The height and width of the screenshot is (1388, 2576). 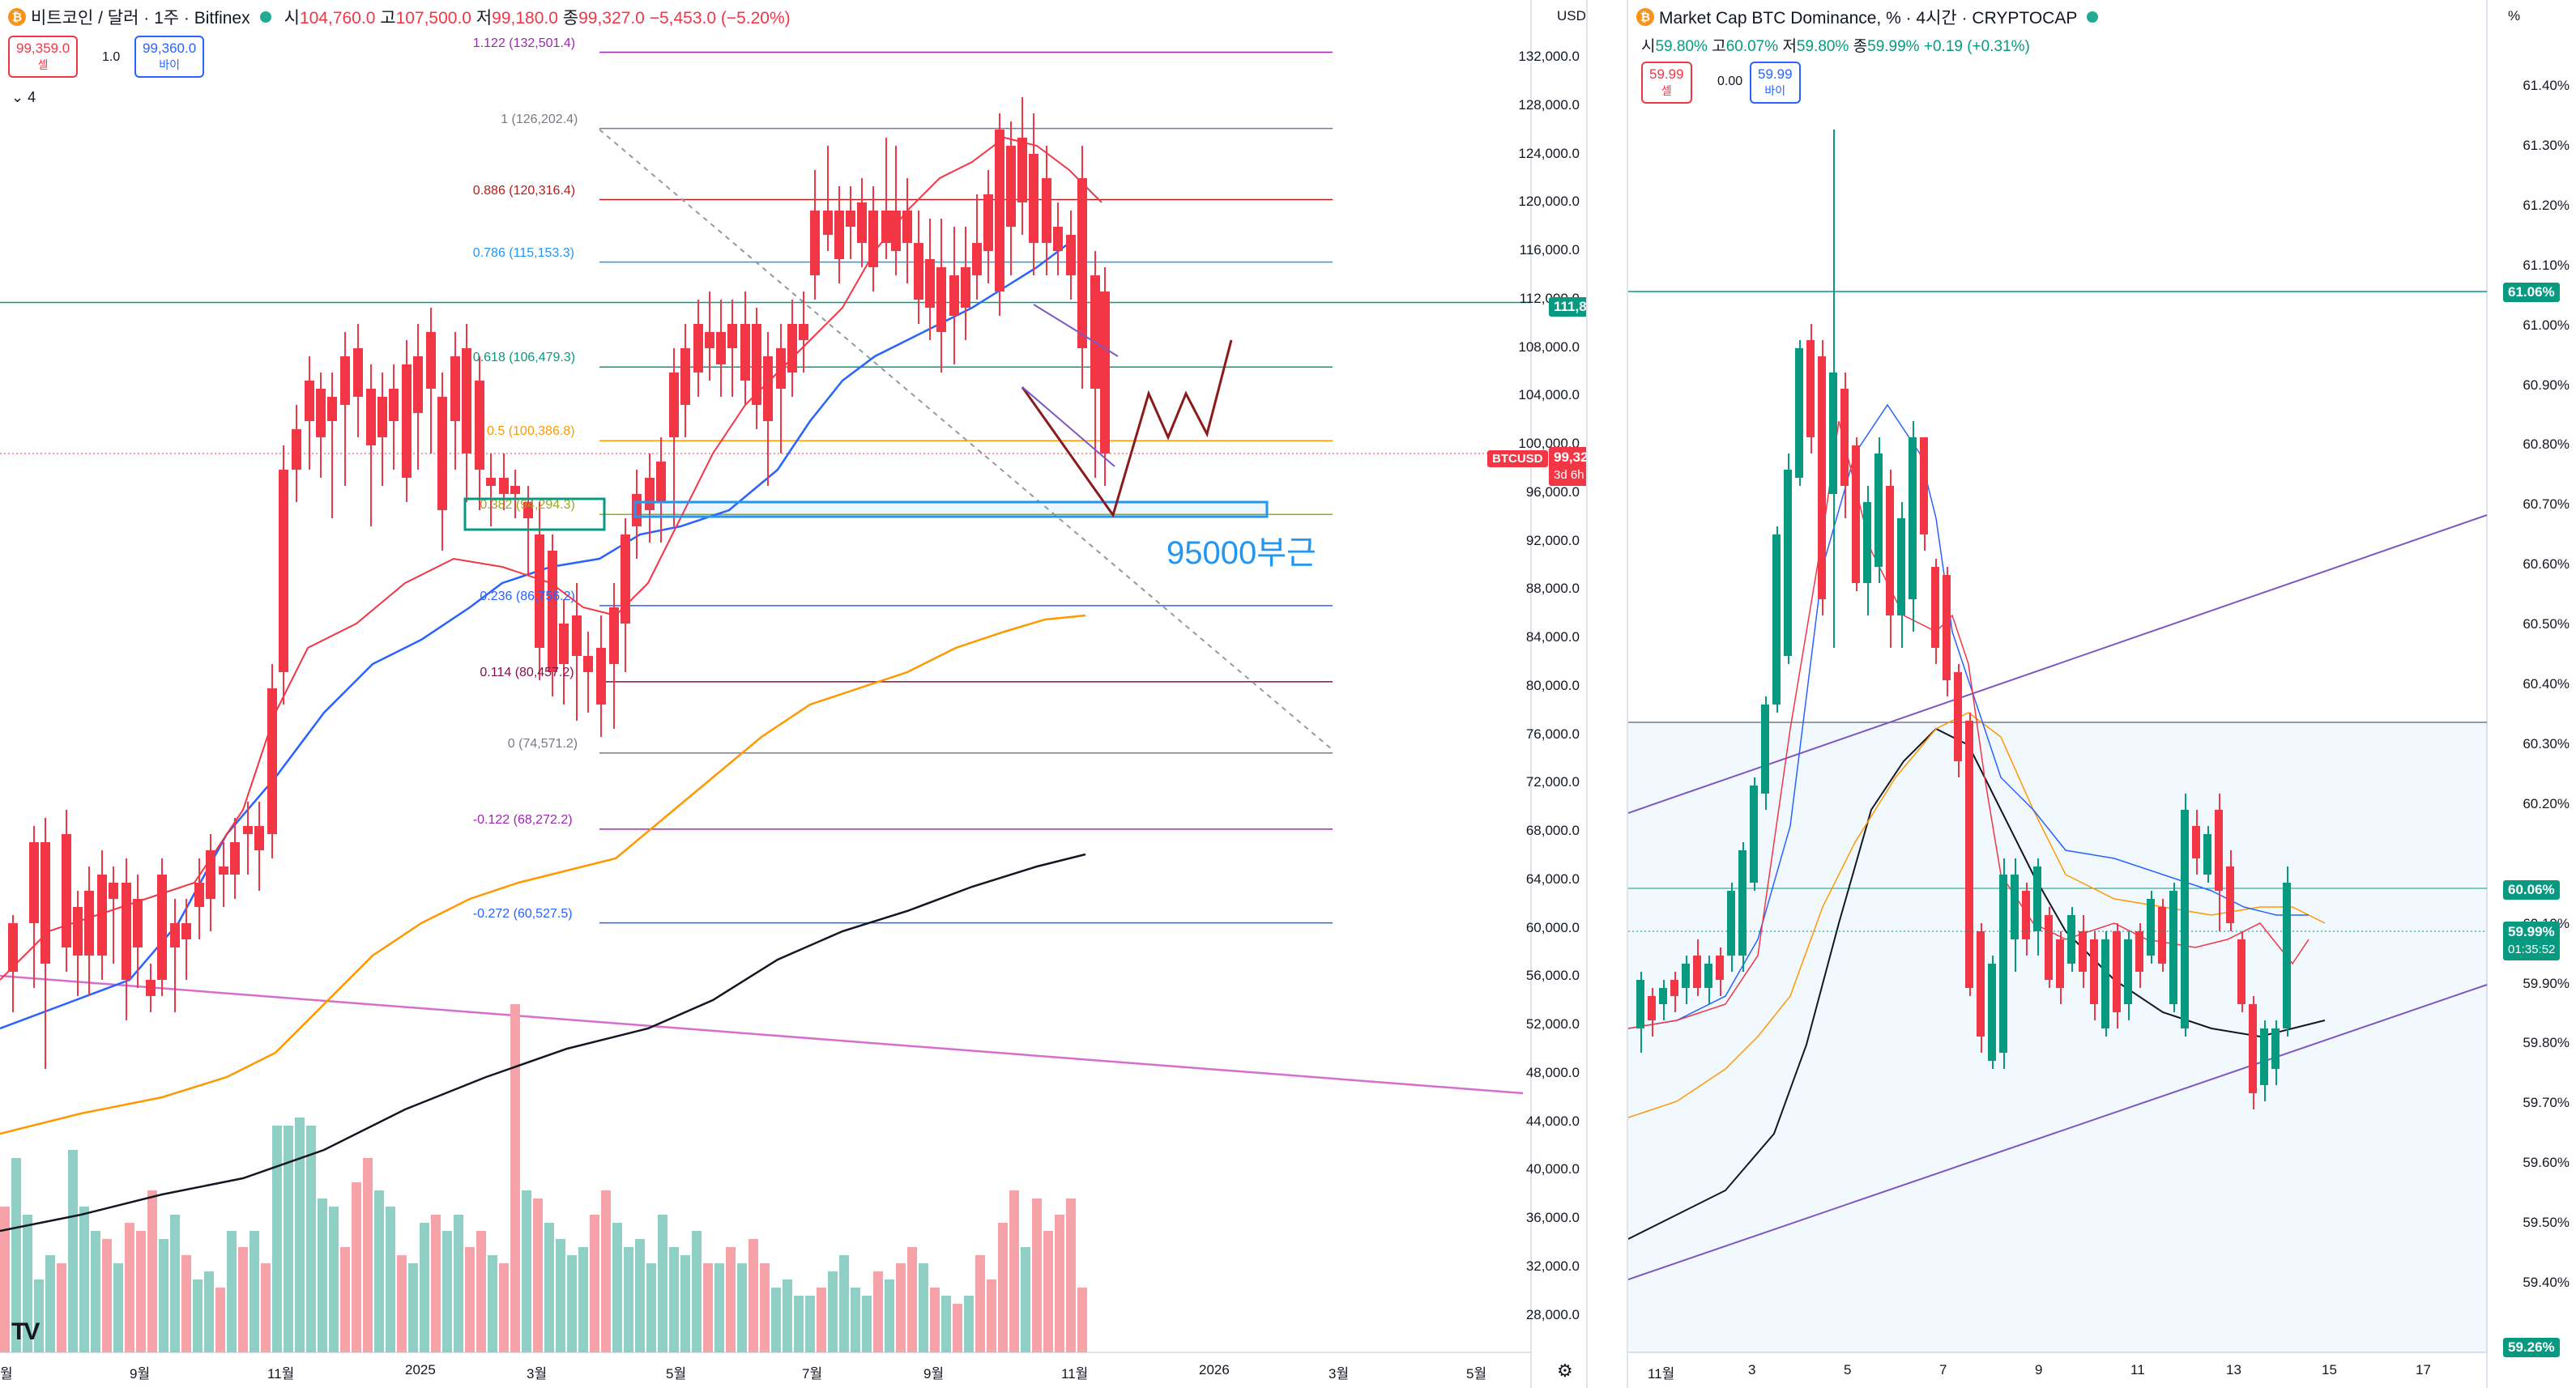 What do you see at coordinates (1552, 637) in the screenshot?
I see `btc-price-axis-label: 84,000.0` at bounding box center [1552, 637].